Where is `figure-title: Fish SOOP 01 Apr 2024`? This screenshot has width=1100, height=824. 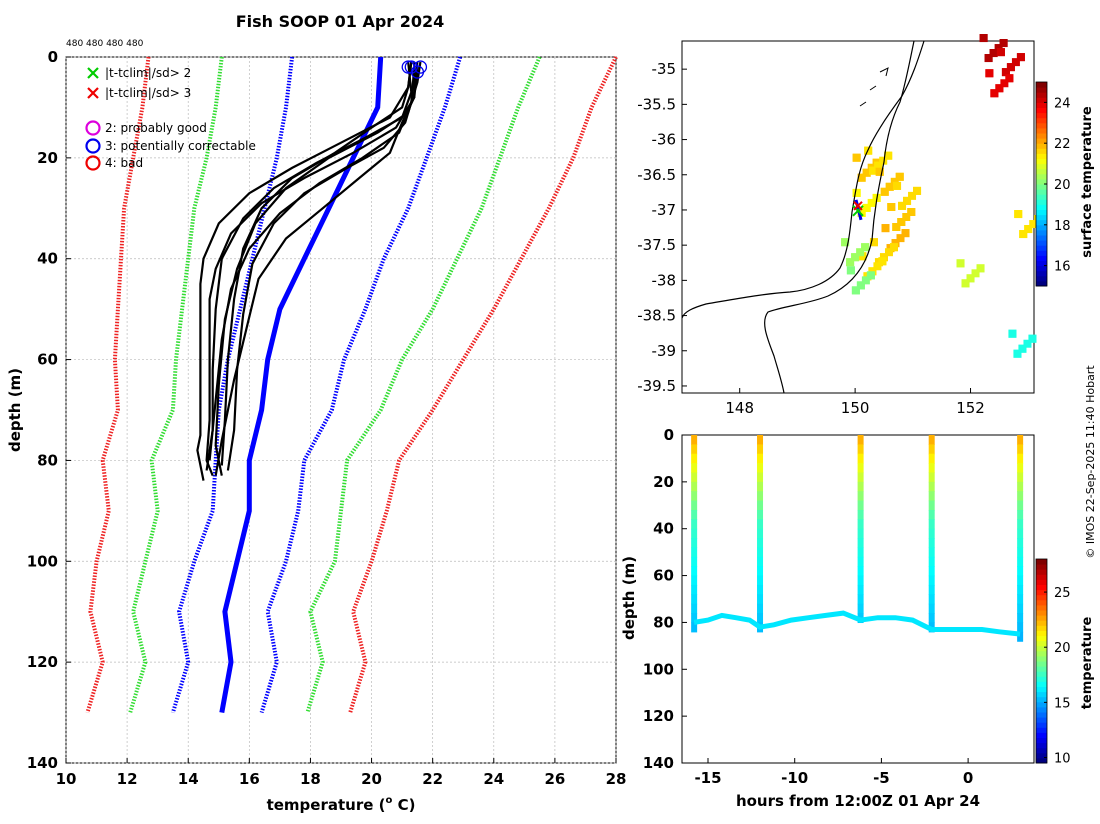 figure-title: Fish SOOP 01 Apr 2024 is located at coordinates (340, 21).